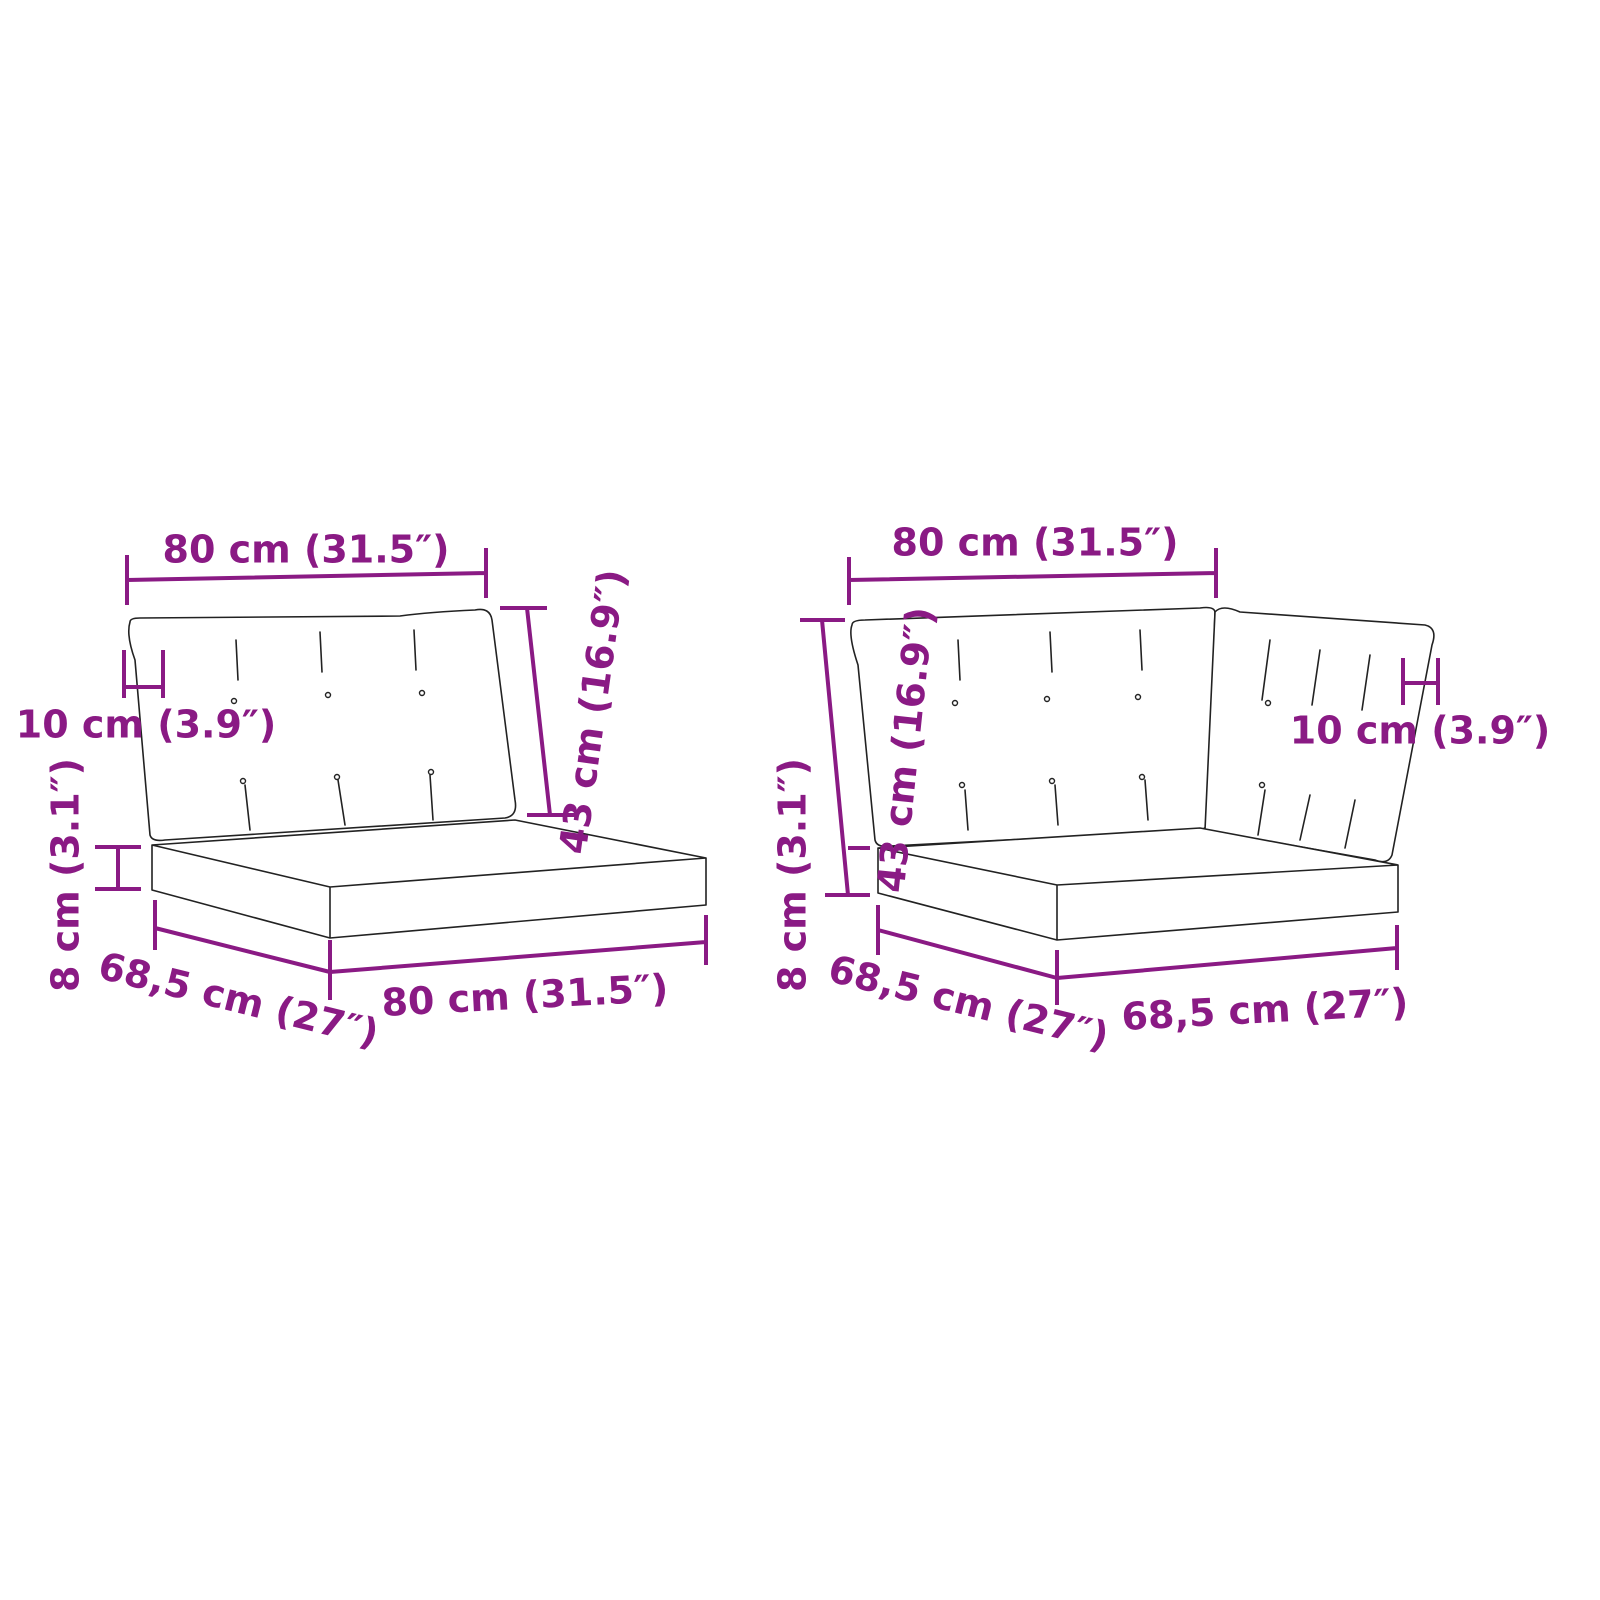 This screenshot has height=1600, width=1600. I want to click on left-seat-depth-label: 68,5 cm (27″), so click(238, 1000).